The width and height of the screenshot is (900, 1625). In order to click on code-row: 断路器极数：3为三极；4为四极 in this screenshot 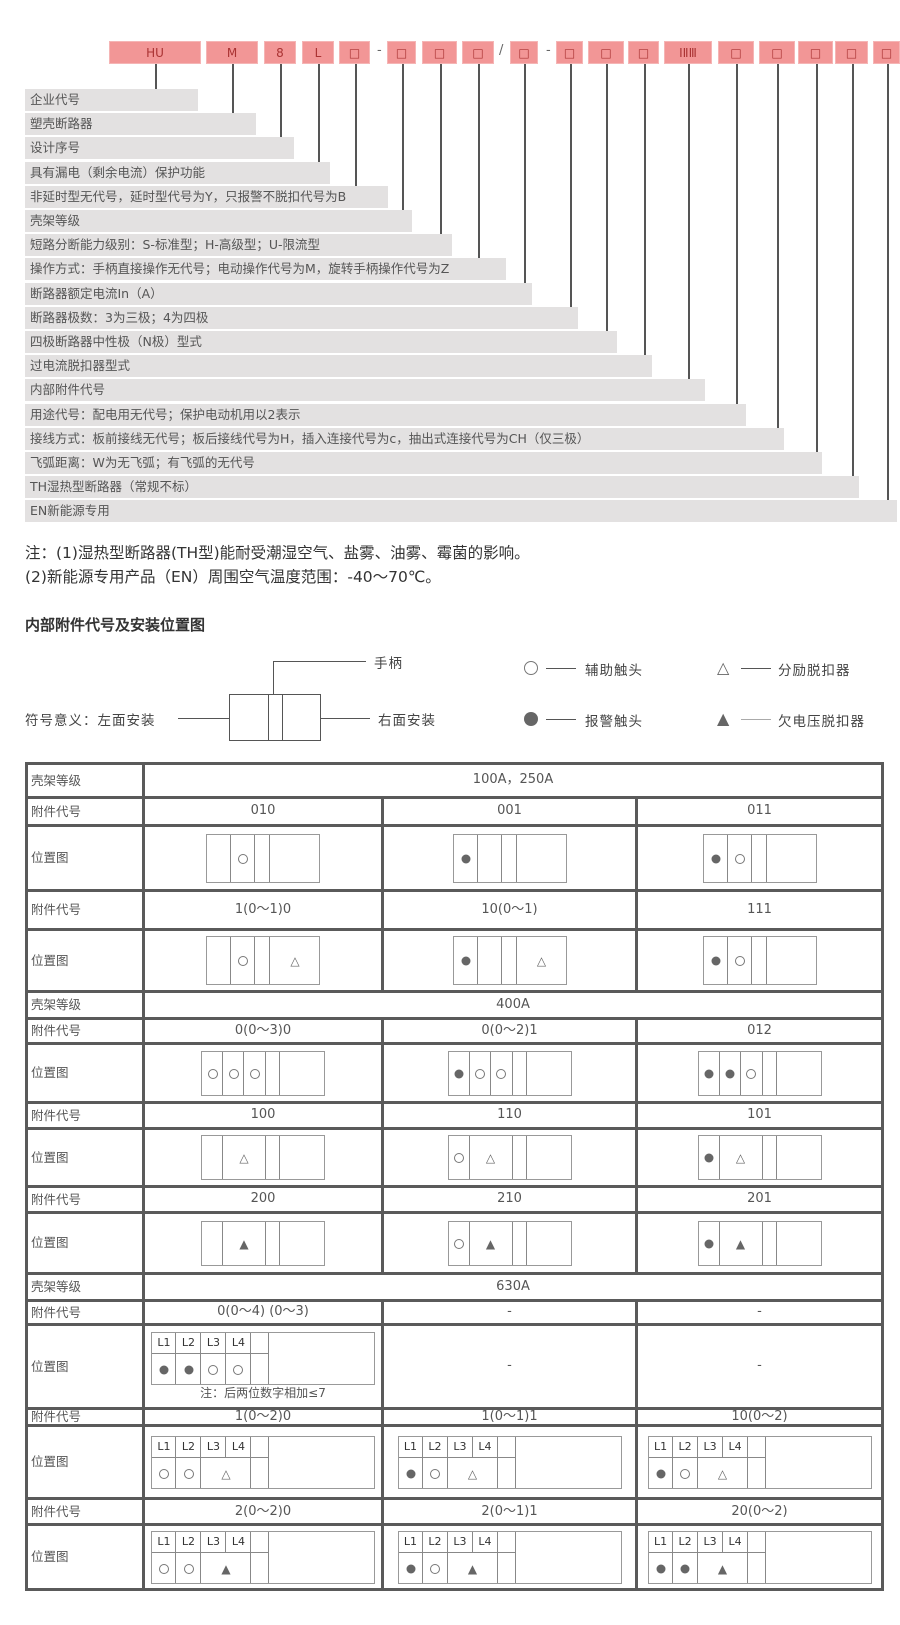, I will do `click(301, 317)`.